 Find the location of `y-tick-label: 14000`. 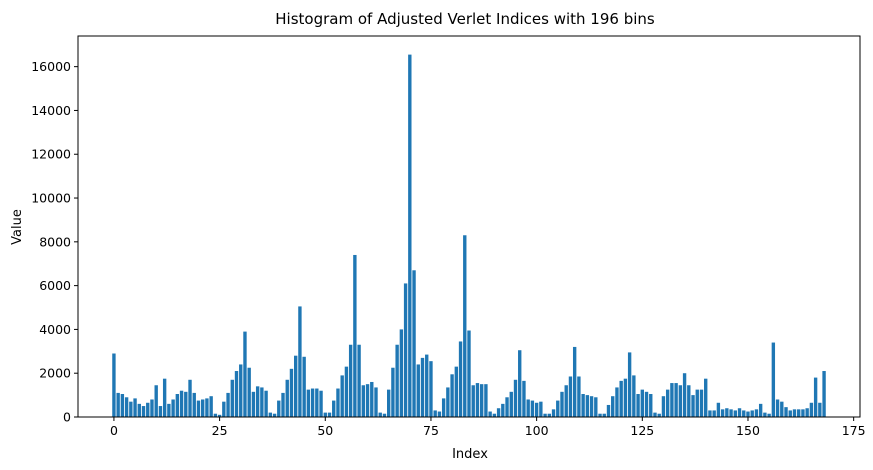

y-tick-label: 14000 is located at coordinates (51, 110).